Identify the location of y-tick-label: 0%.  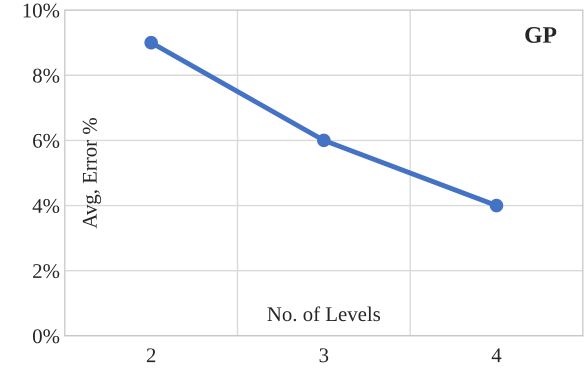
(46, 336).